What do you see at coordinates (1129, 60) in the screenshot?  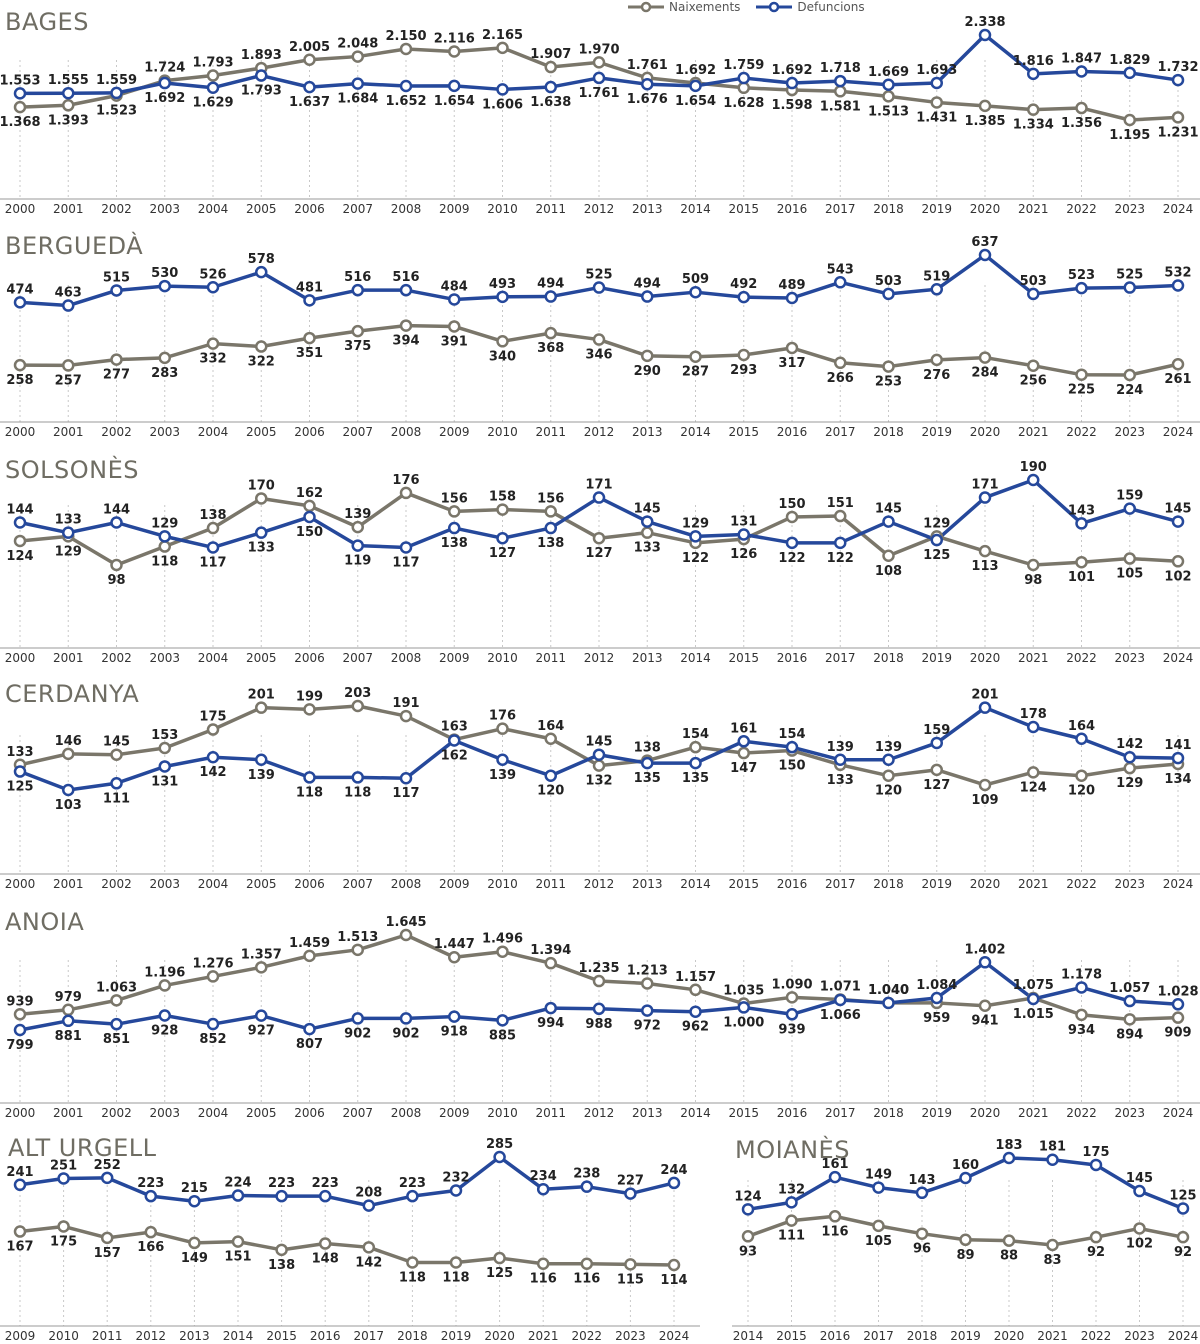 I see `deaths-value-label: 1.829` at bounding box center [1129, 60].